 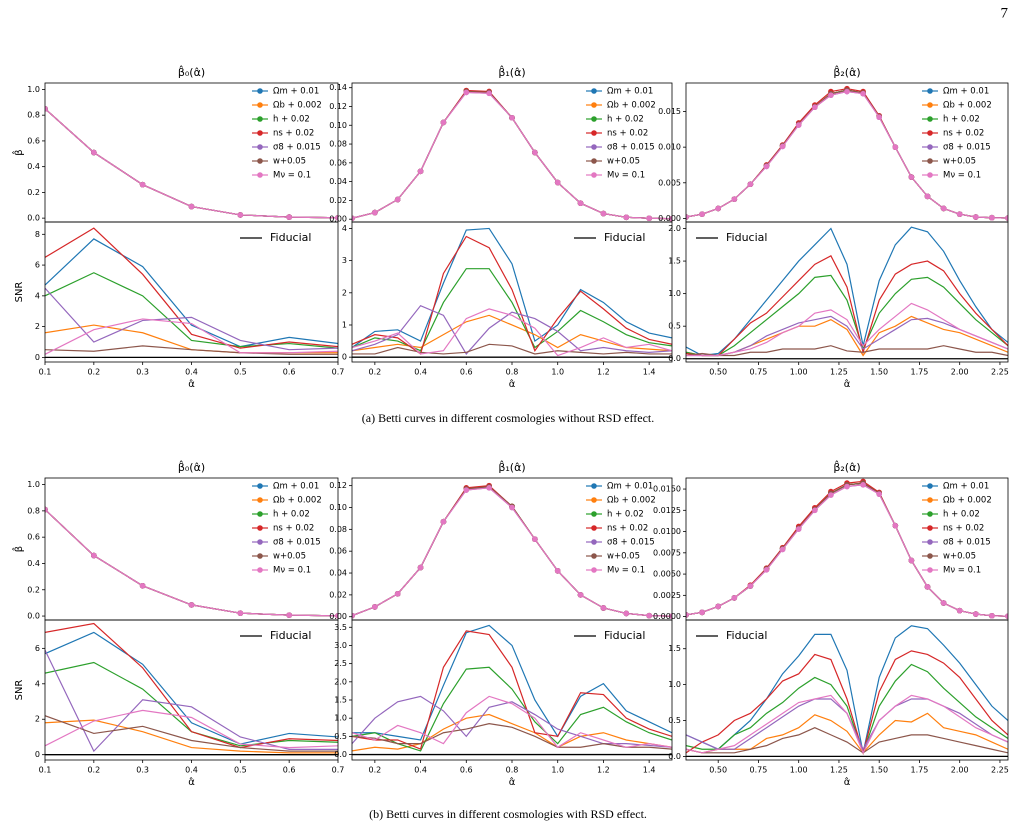 I want to click on legend-label: Mν = 0.1, so click(x=626, y=571).